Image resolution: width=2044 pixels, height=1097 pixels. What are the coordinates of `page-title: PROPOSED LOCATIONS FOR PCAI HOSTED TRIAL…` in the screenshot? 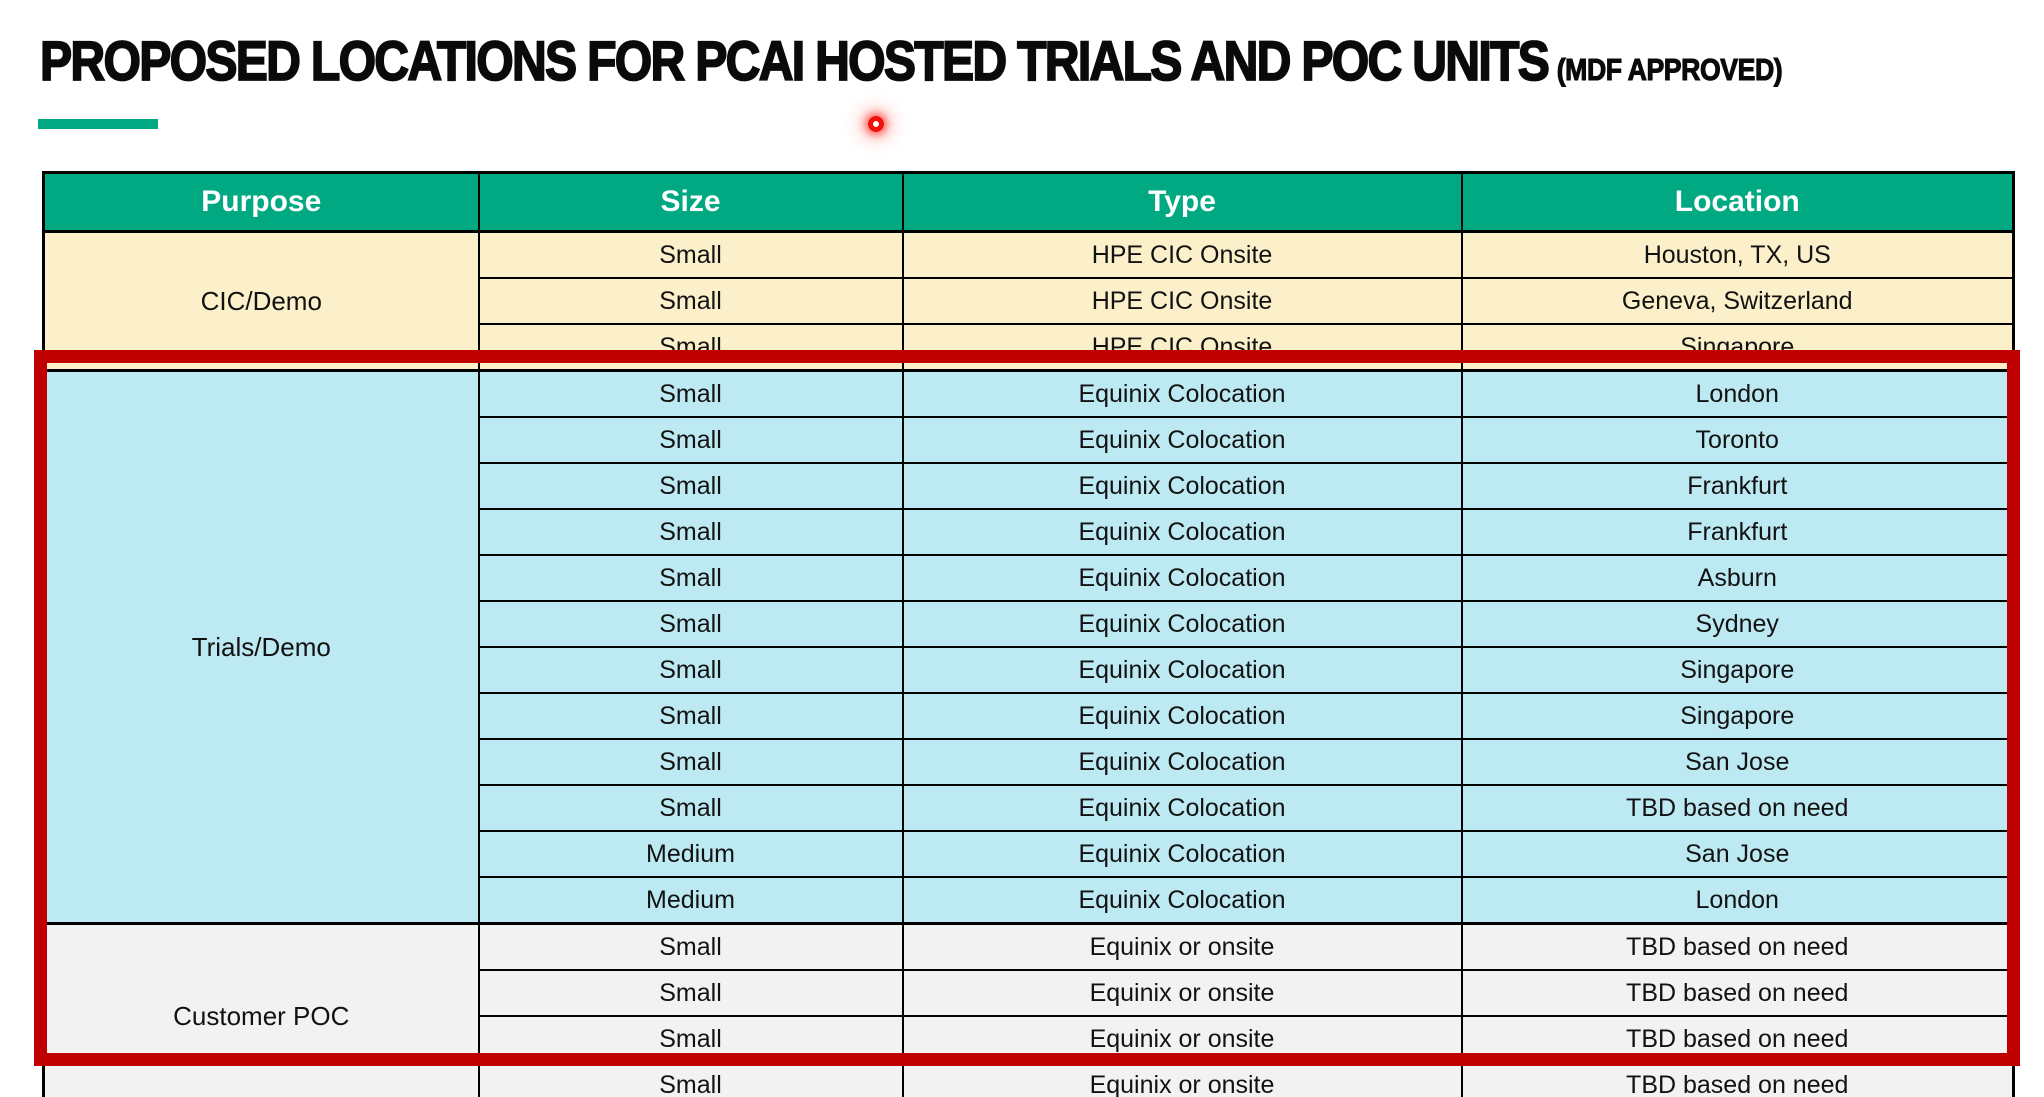 It's located at (911, 60).